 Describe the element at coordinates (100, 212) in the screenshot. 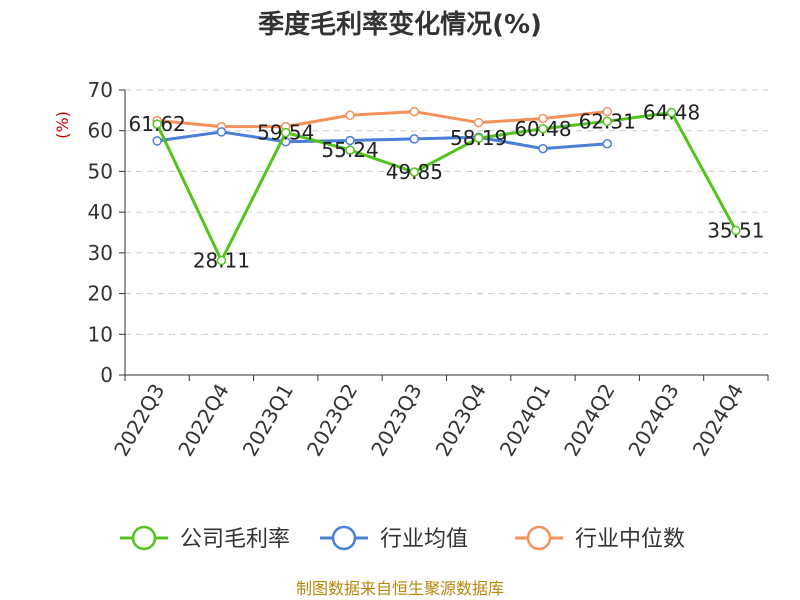

I see `y-tick-label: 40` at that location.